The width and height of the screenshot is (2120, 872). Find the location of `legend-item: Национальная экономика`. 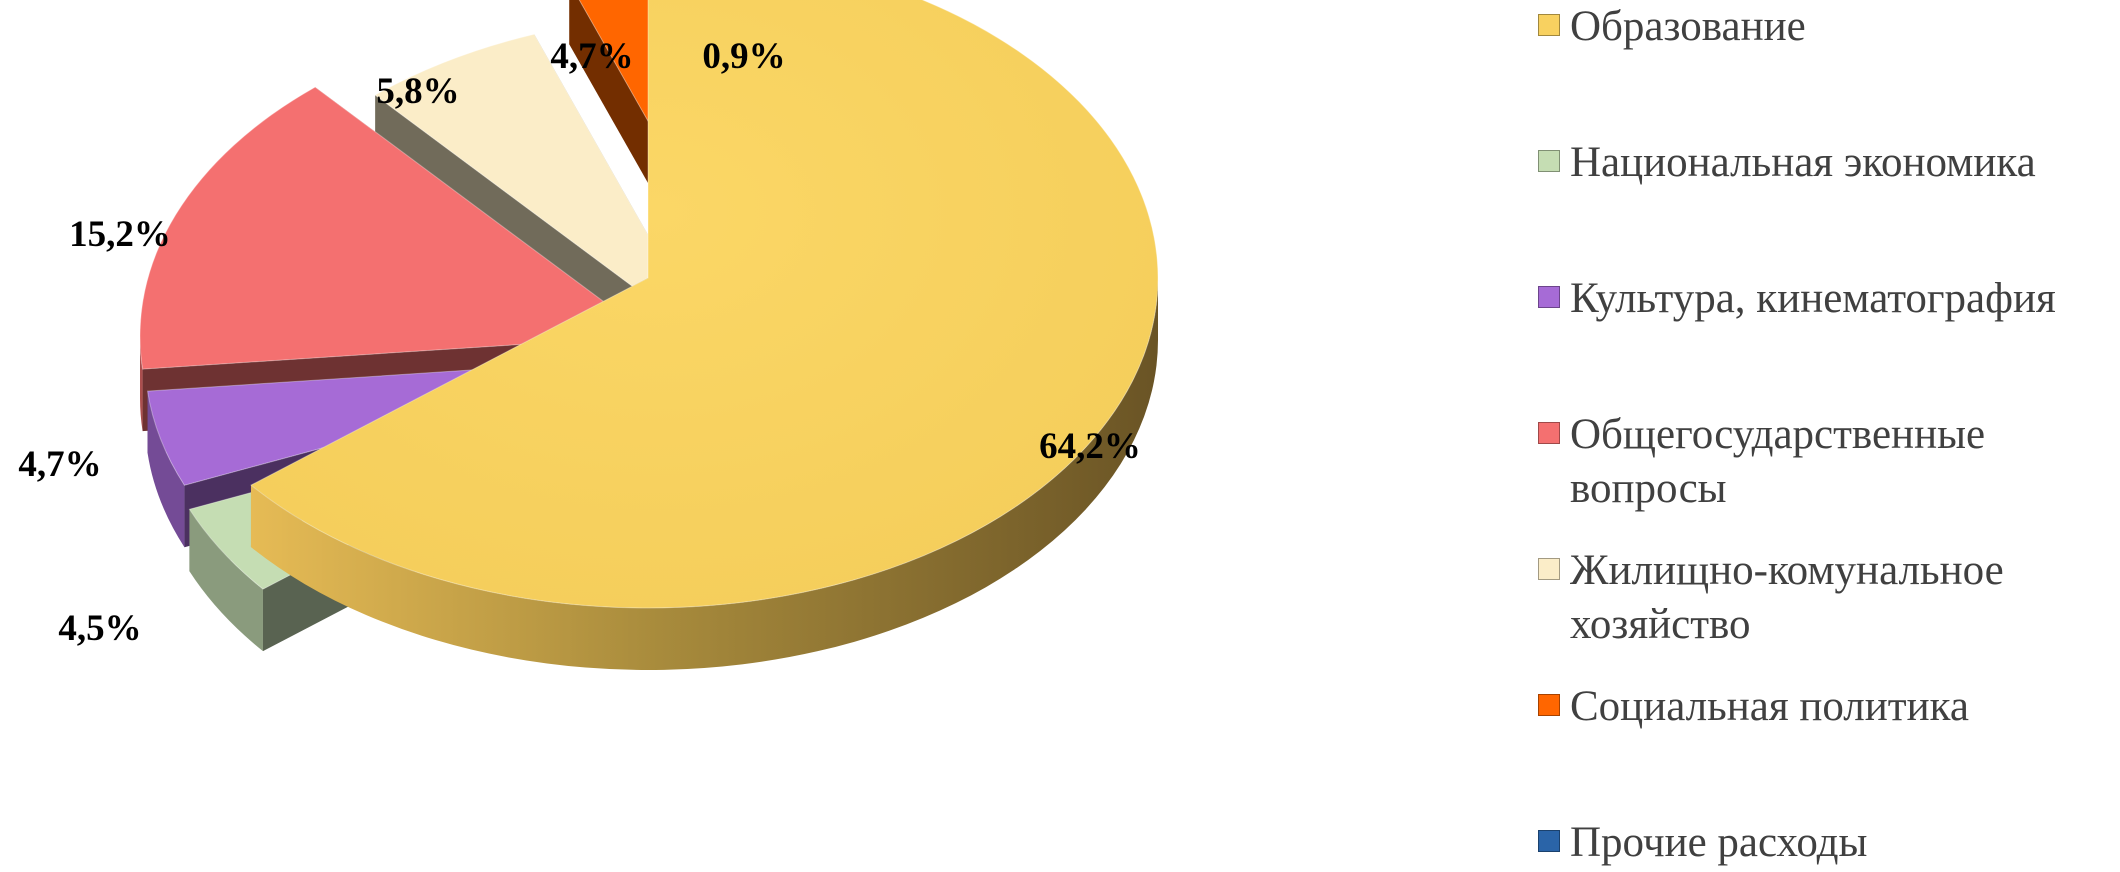

legend-item: Национальная экономика is located at coordinates (1826, 163).